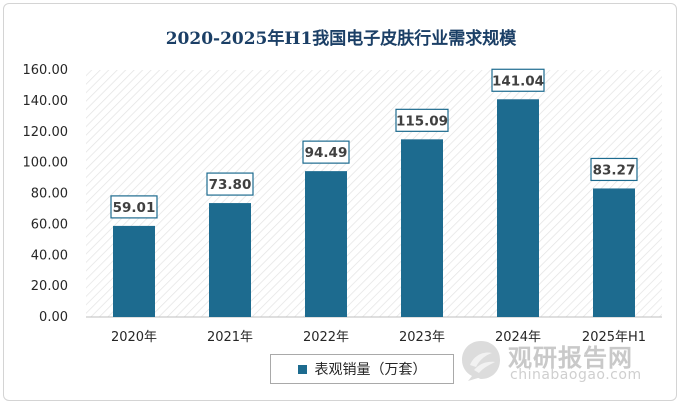  What do you see at coordinates (134, 337) in the screenshot?
I see `x-tick-label: 2020年` at bounding box center [134, 337].